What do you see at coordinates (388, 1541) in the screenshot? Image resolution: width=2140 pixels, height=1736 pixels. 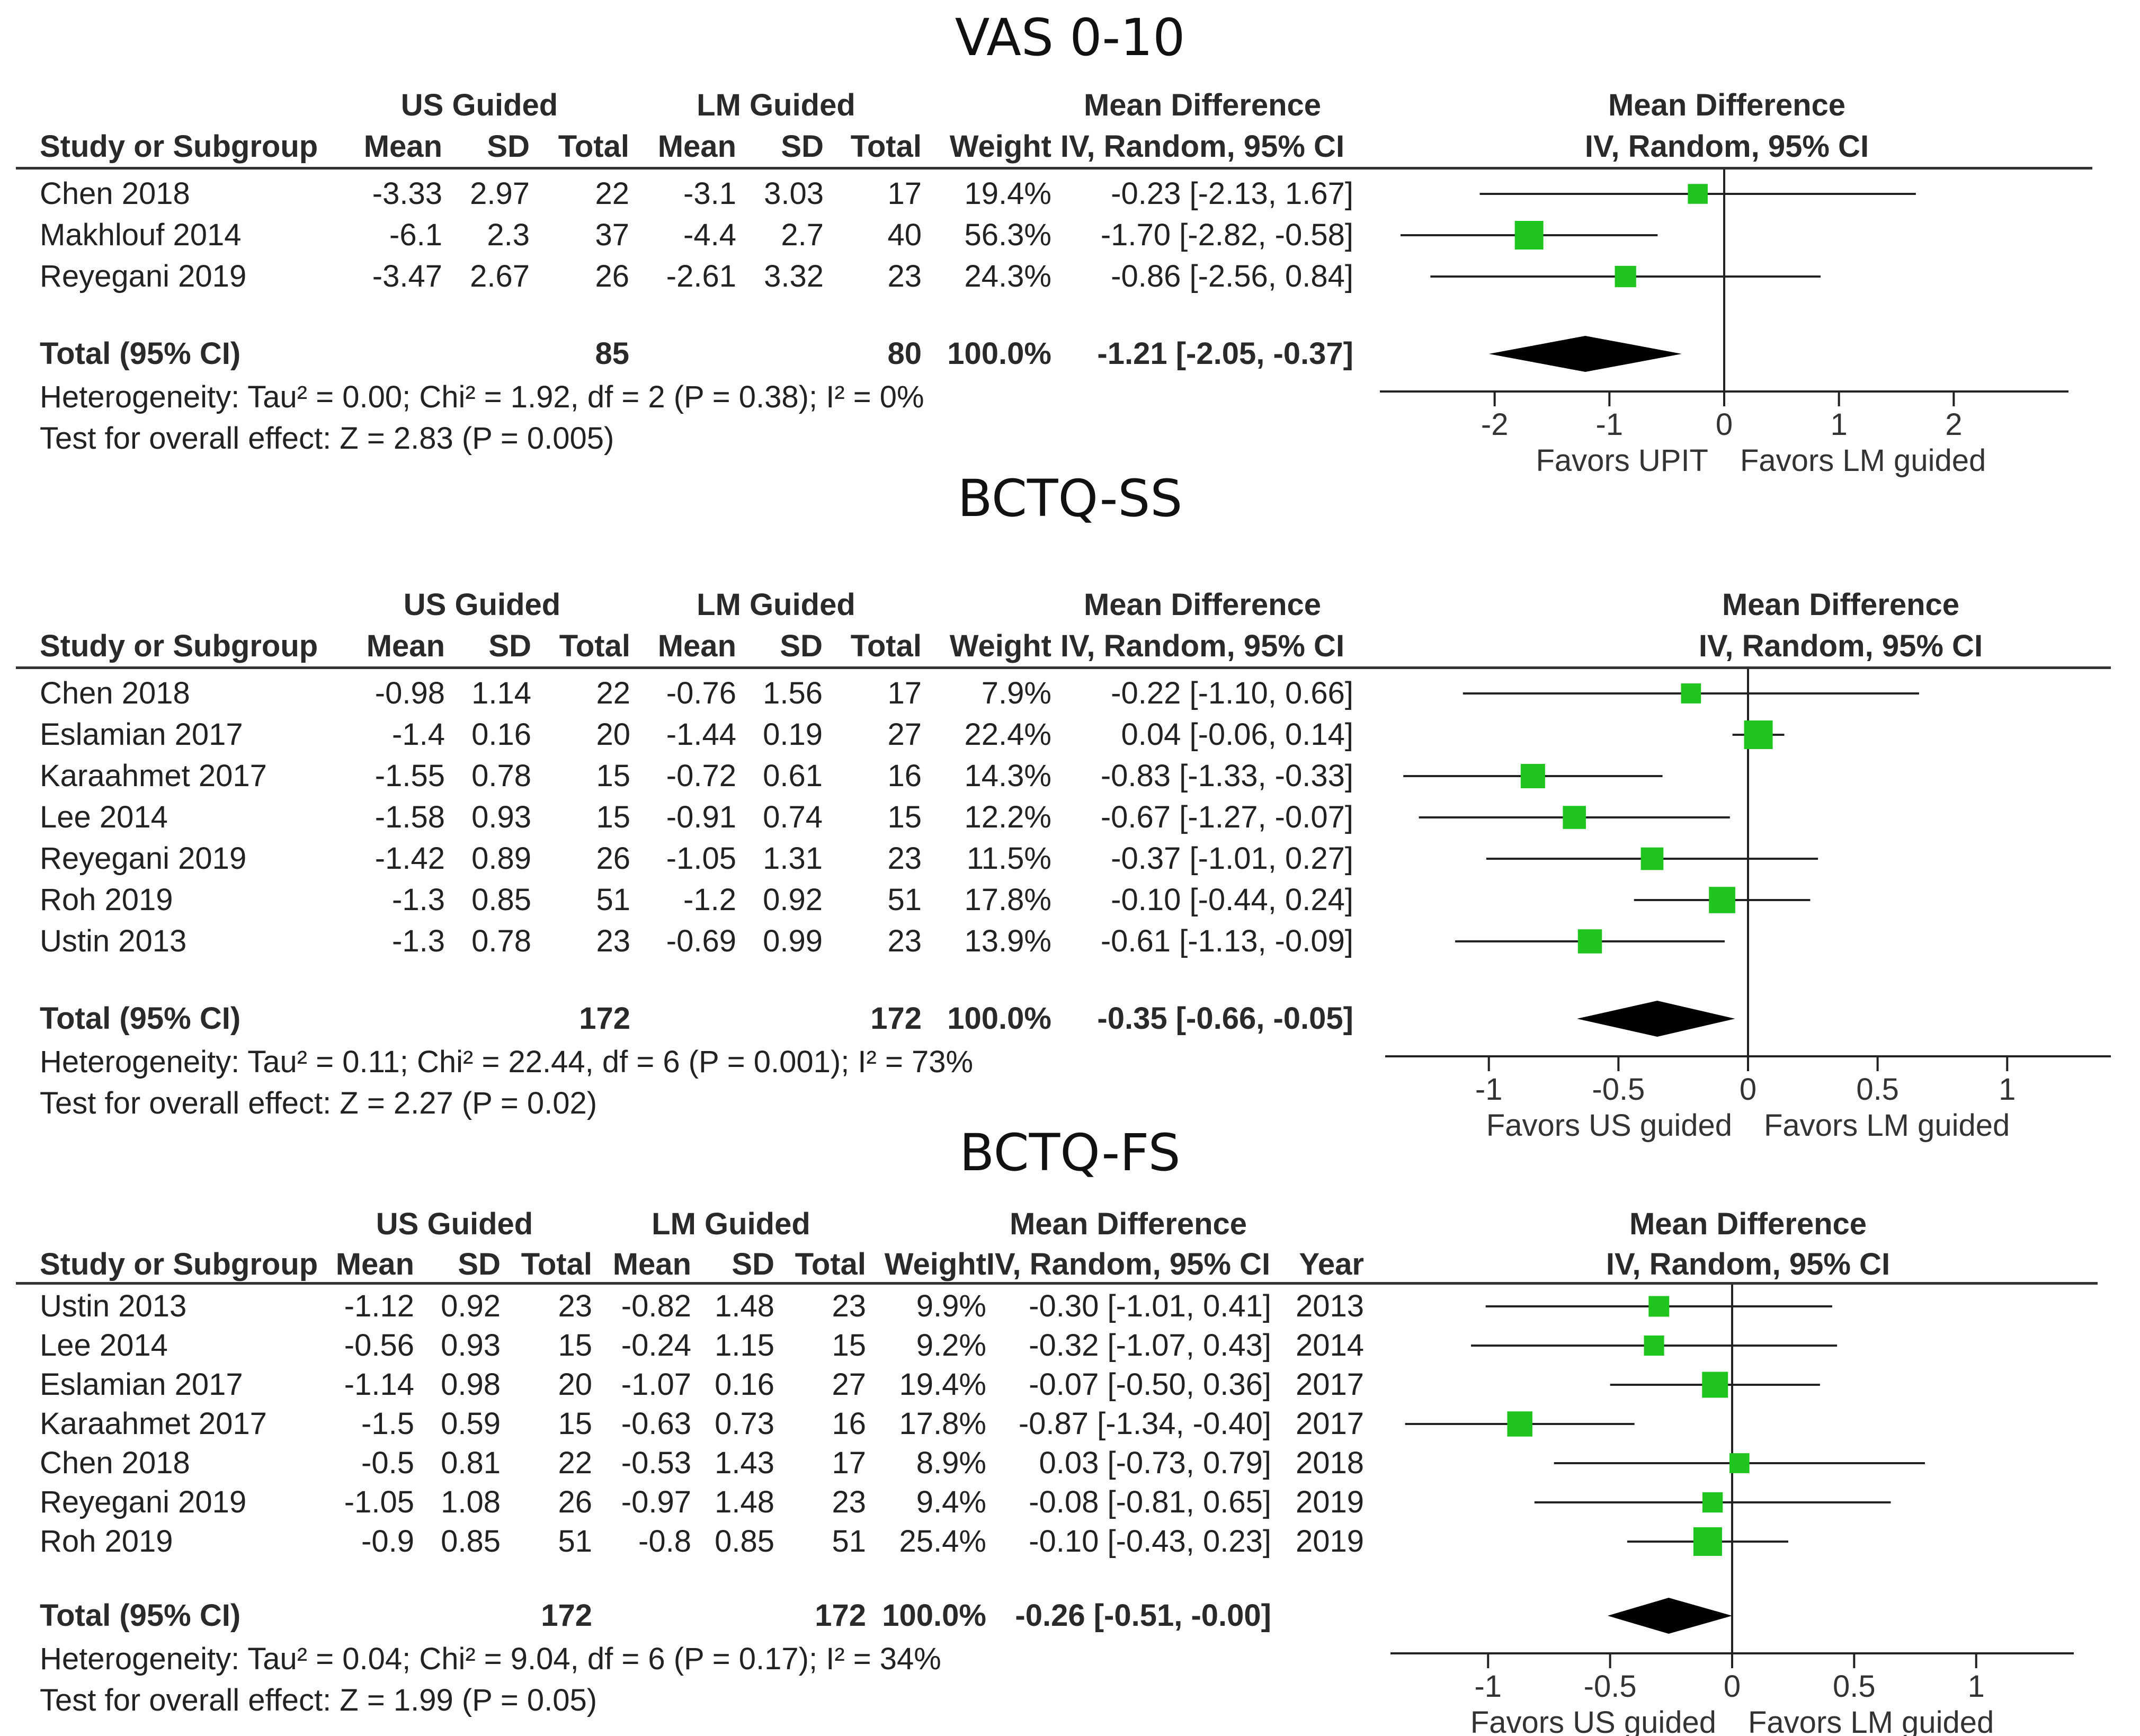 I see `us-mean: -0.9` at bounding box center [388, 1541].